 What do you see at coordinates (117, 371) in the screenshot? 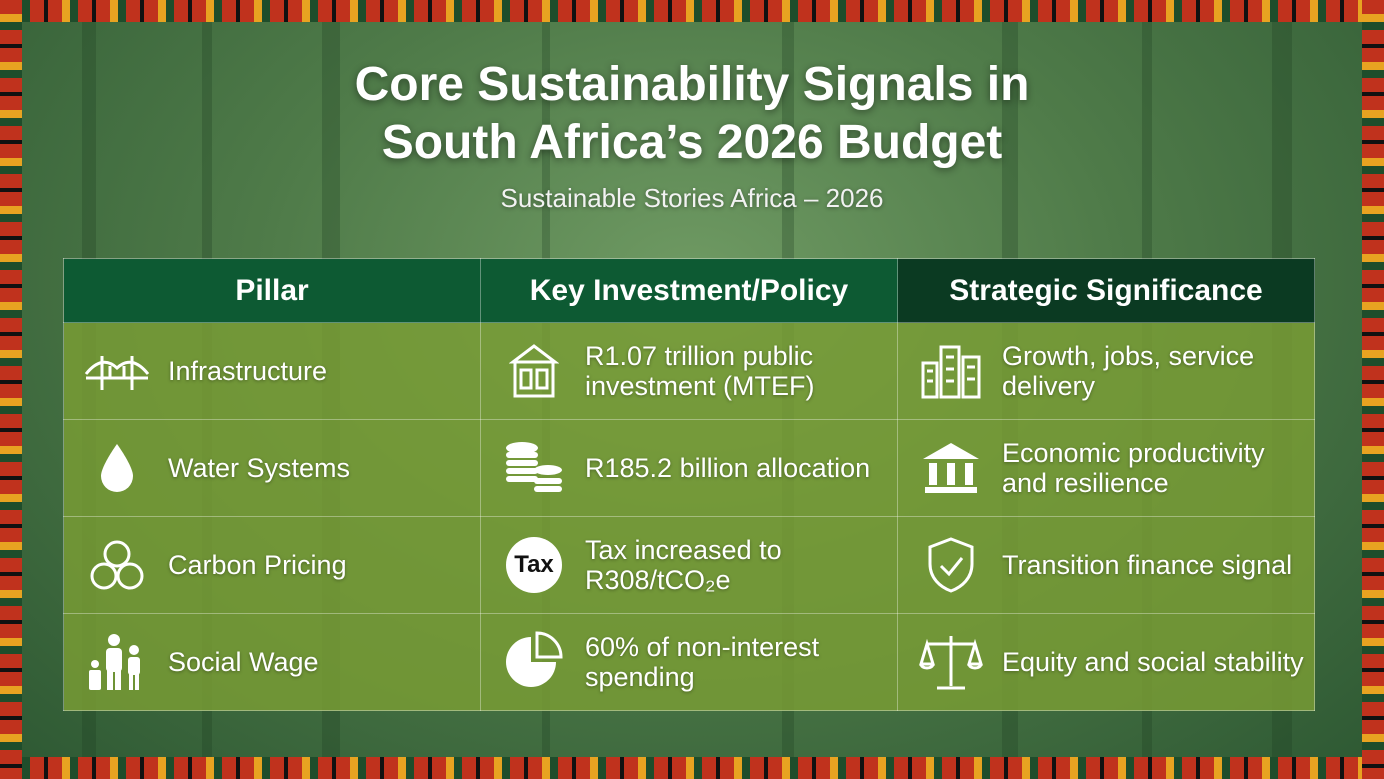
I see `bridge-icon` at bounding box center [117, 371].